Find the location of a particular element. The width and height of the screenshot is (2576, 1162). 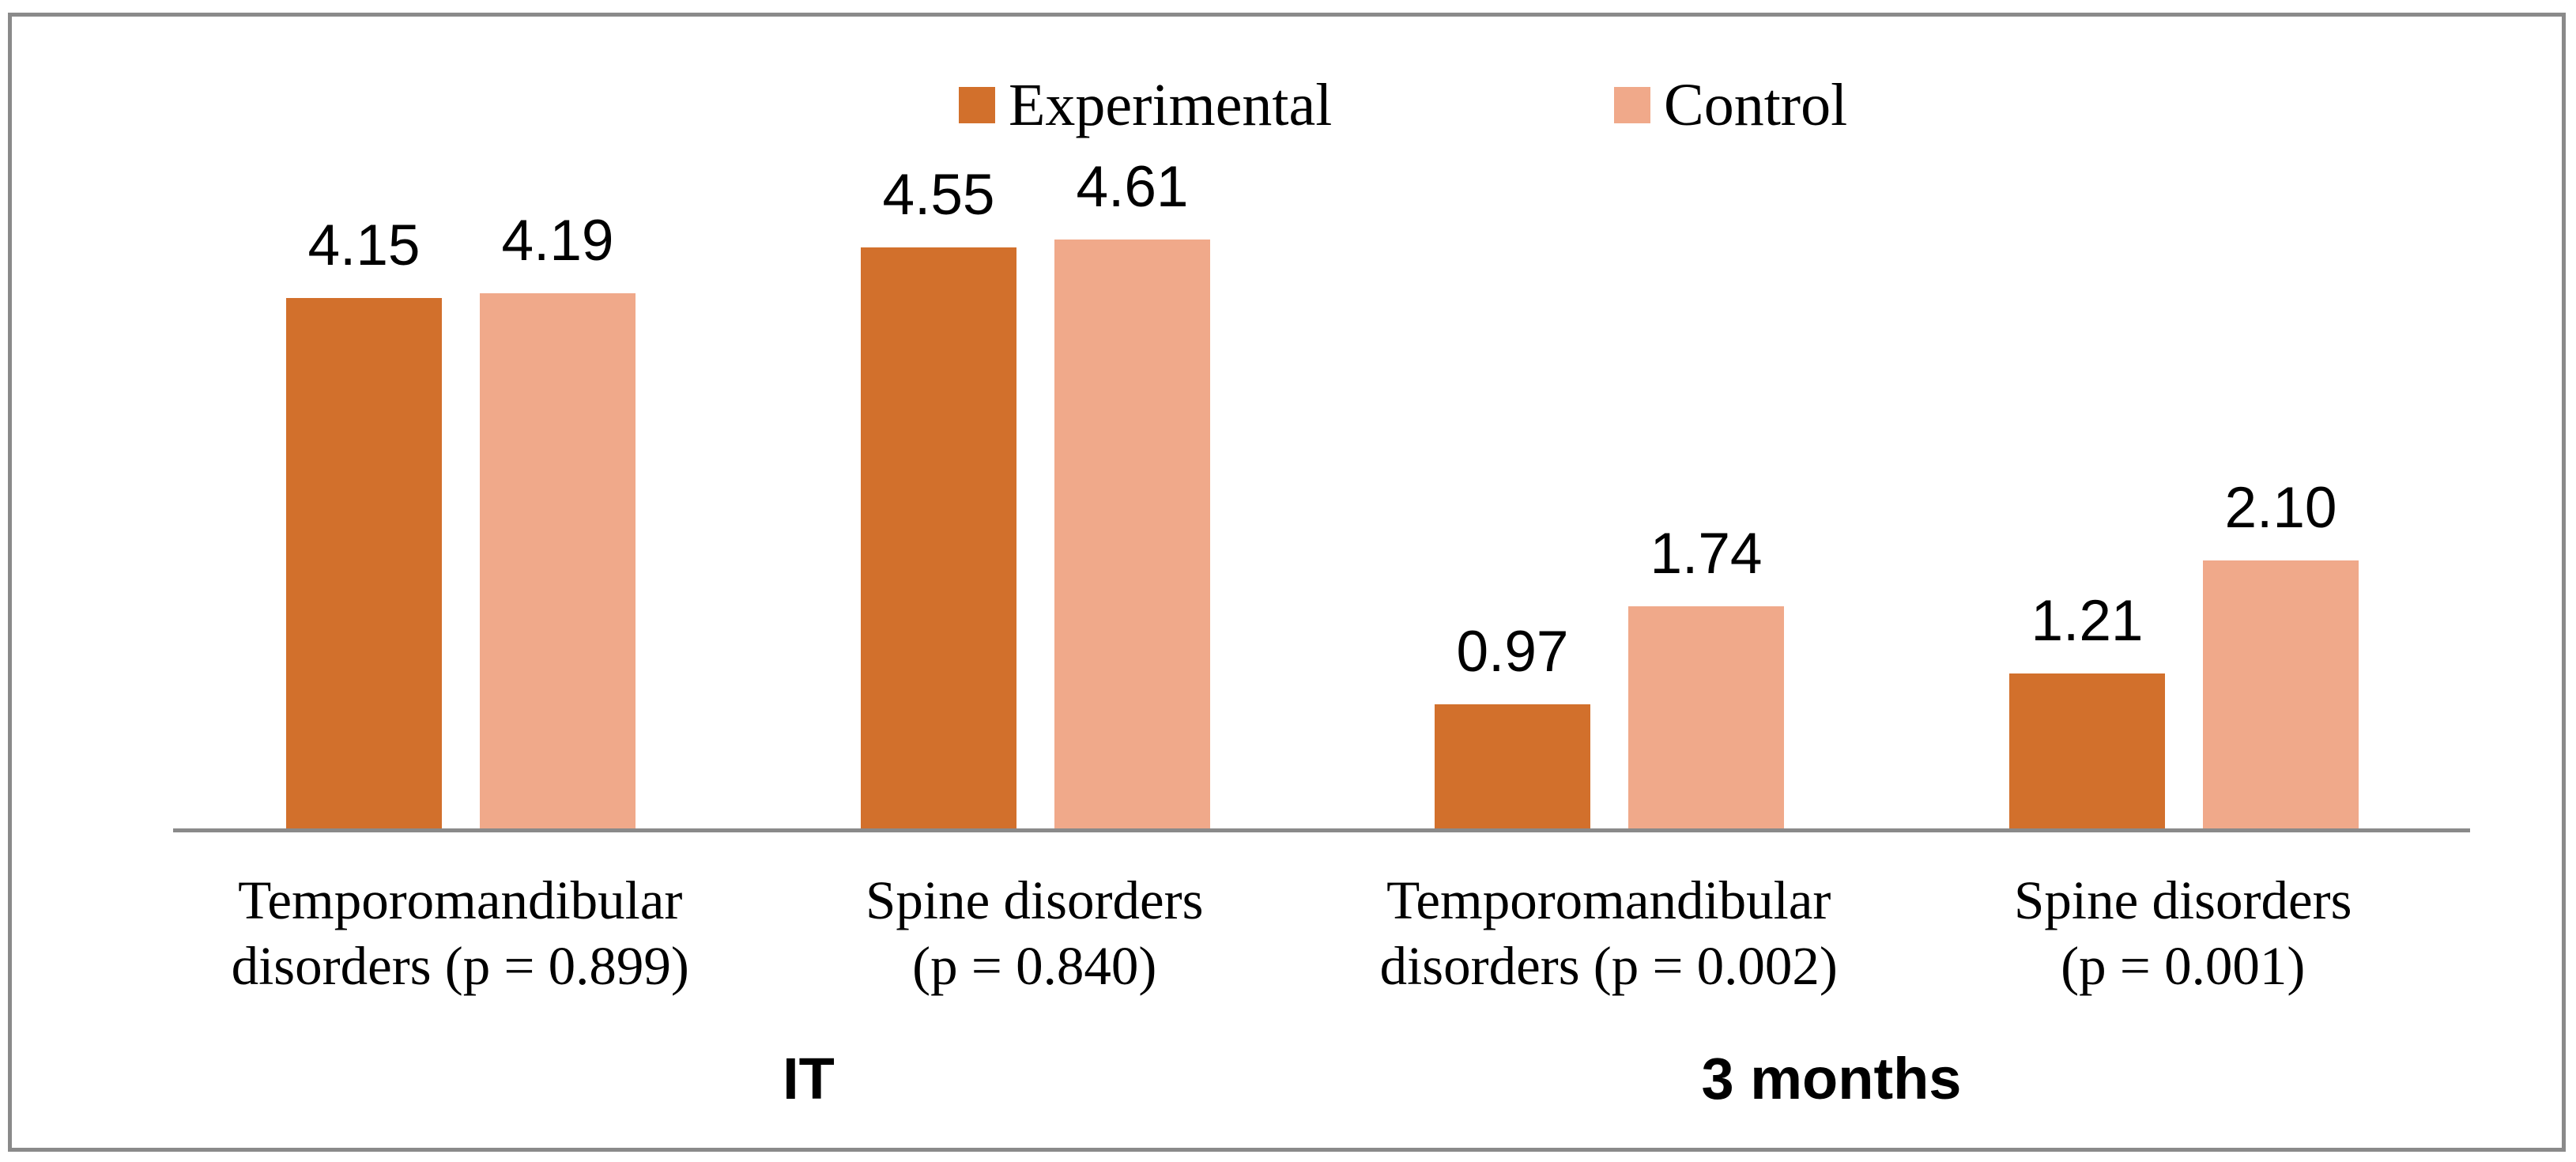

value-label-experimental-3: 1.21 is located at coordinates (2087, 621).